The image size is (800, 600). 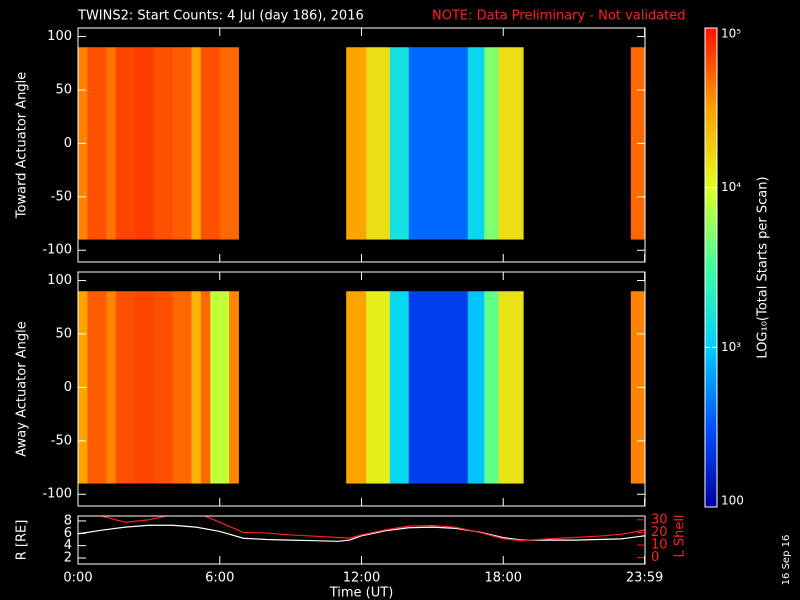 What do you see at coordinates (219, 578) in the screenshot?
I see `x-tick-label: 6:00` at bounding box center [219, 578].